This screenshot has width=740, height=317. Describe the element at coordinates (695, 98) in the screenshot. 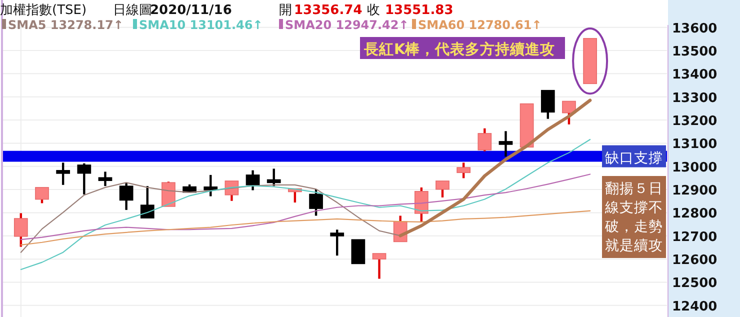

I see `y-tick-label: 13300` at that location.